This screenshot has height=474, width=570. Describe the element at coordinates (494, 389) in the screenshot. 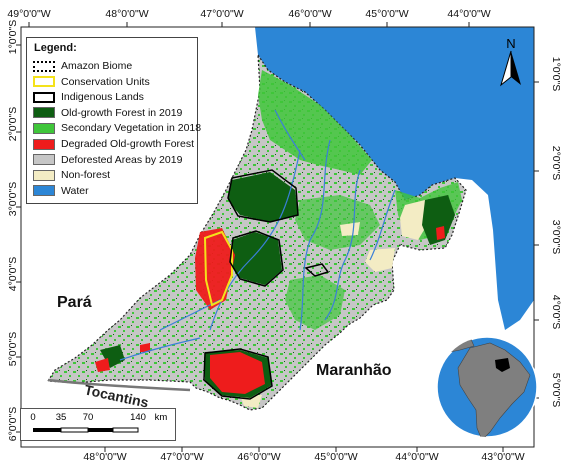

I see `south-america` at that location.